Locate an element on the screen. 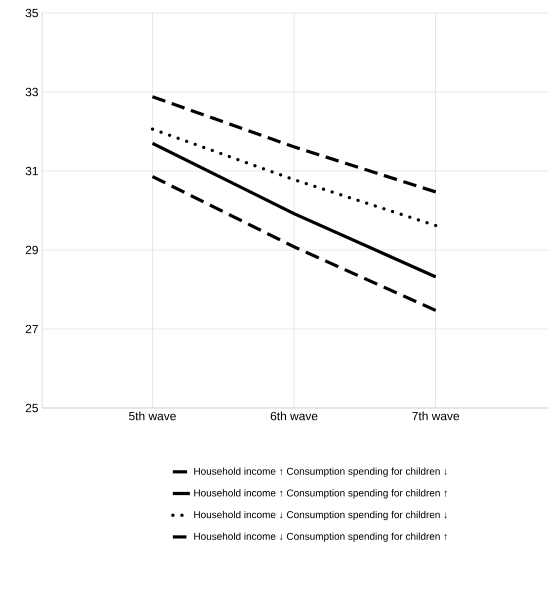  x-tick-label: 6th wave is located at coordinates (294, 416).